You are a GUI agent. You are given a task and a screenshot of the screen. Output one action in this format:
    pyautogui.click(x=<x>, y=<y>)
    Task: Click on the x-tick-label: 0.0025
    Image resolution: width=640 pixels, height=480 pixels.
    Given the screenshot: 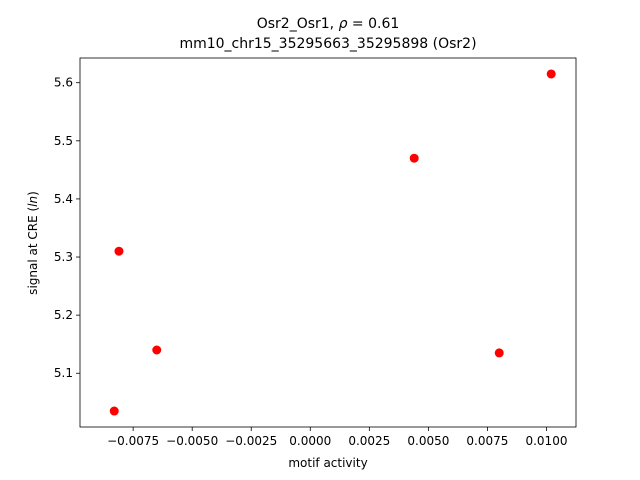 What is the action you would take?
    pyautogui.click(x=369, y=441)
    